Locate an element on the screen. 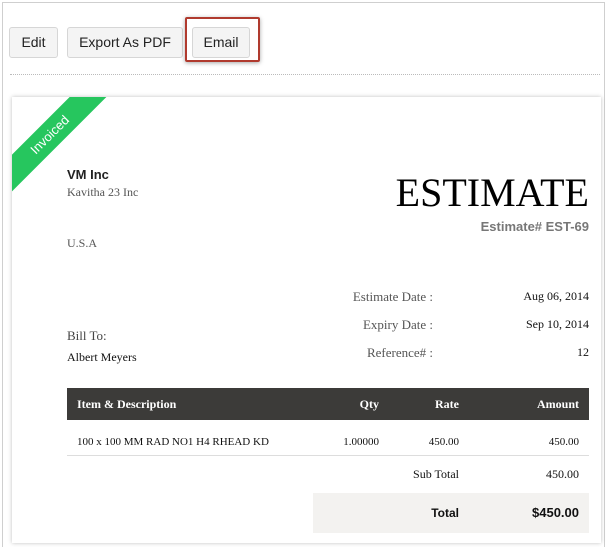 The height and width of the screenshot is (547, 608). item-rate: 450.00 is located at coordinates (443, 442).